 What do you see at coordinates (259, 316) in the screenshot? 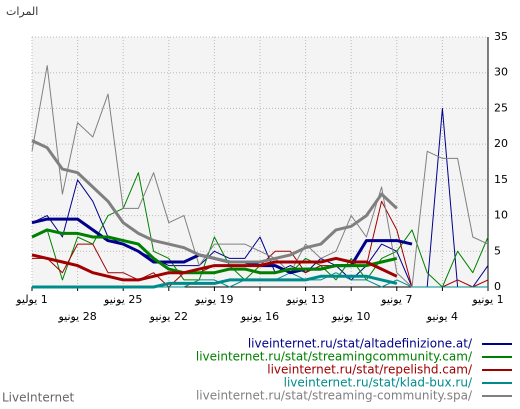
I see `x-tick-label: 16 يونيو` at bounding box center [259, 316].